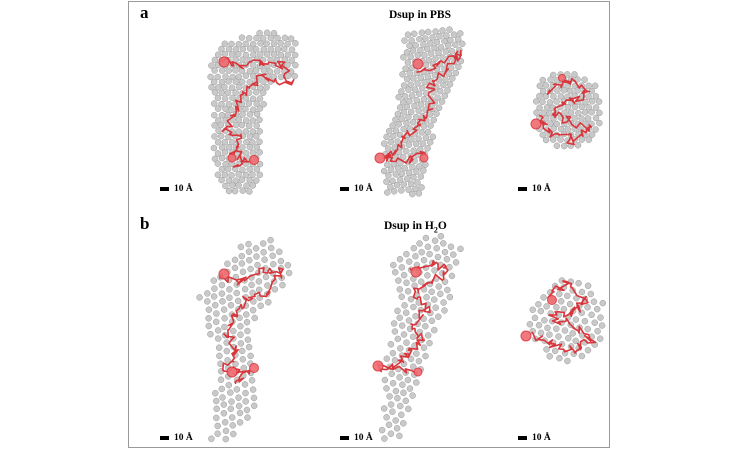 The image size is (740, 450). What do you see at coordinates (363, 189) in the screenshot?
I see `scale-bar-label: 10 Å` at bounding box center [363, 189].